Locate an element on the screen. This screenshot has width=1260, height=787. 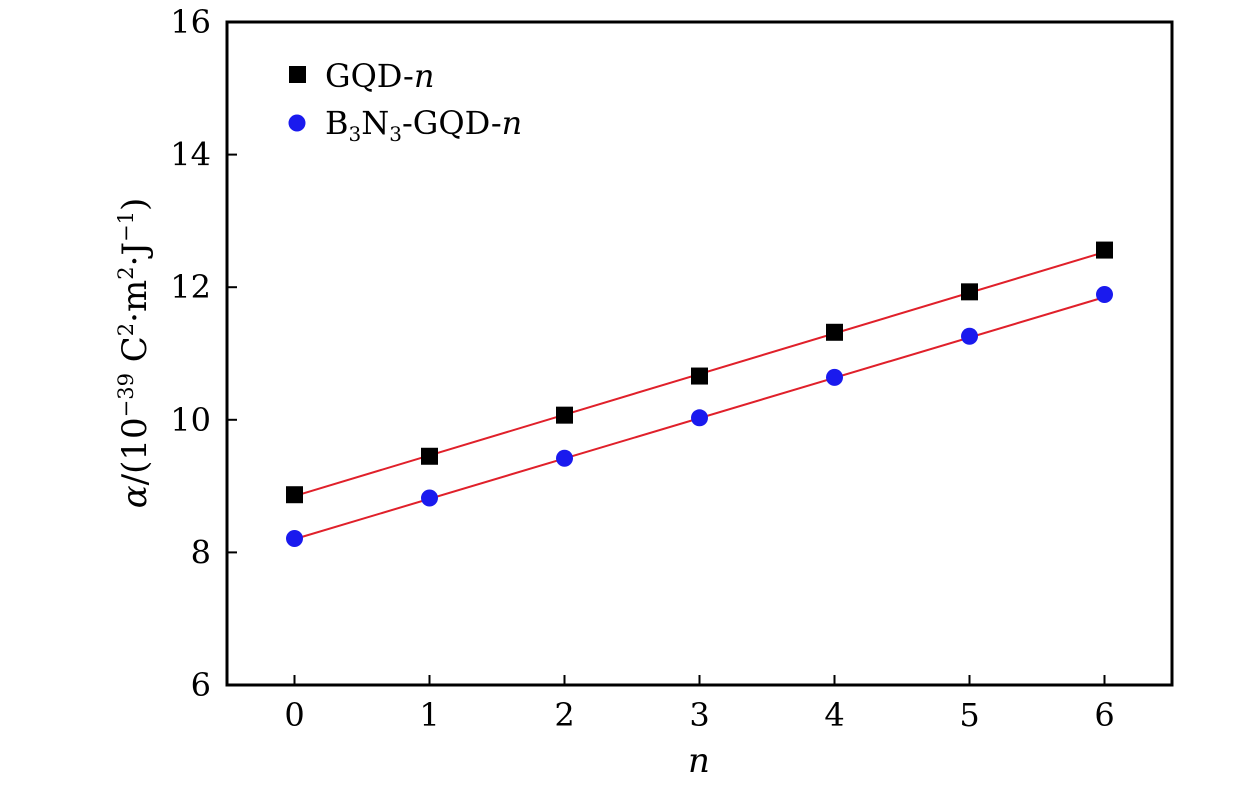
y-tick-label: 16 is located at coordinates (190, 22).